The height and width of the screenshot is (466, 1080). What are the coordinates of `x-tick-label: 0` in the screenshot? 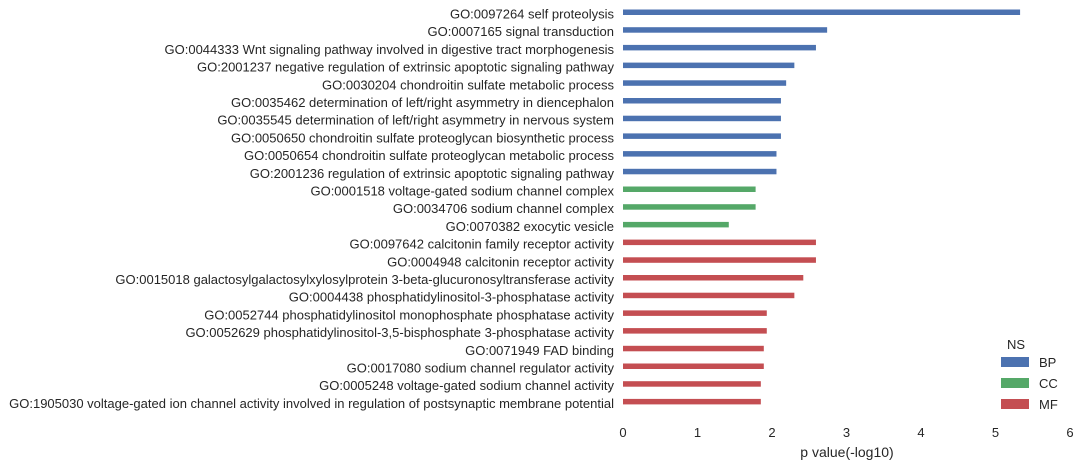 It's located at (622, 432).